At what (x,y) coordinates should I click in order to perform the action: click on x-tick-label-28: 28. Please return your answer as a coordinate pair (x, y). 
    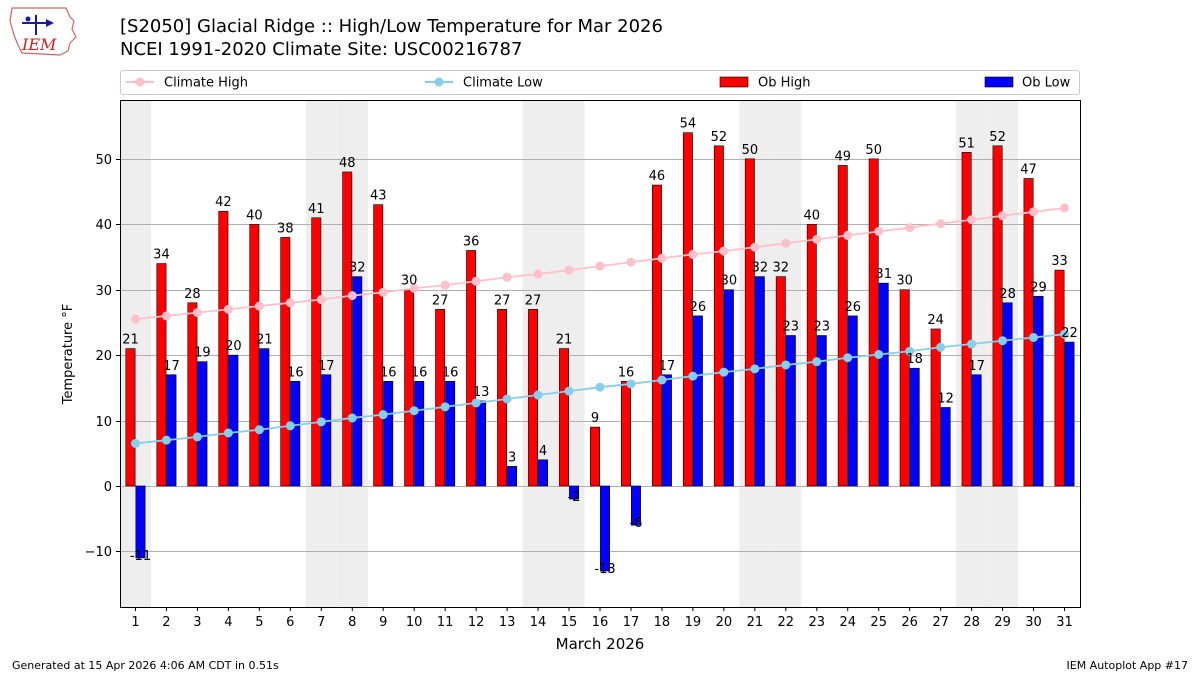
    Looking at the image, I should click on (971, 622).